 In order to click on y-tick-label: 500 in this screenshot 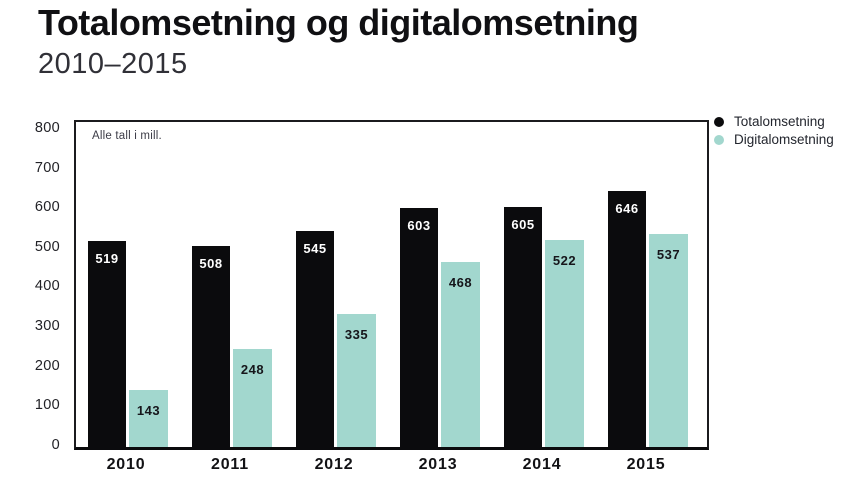, I will do `click(47, 247)`.